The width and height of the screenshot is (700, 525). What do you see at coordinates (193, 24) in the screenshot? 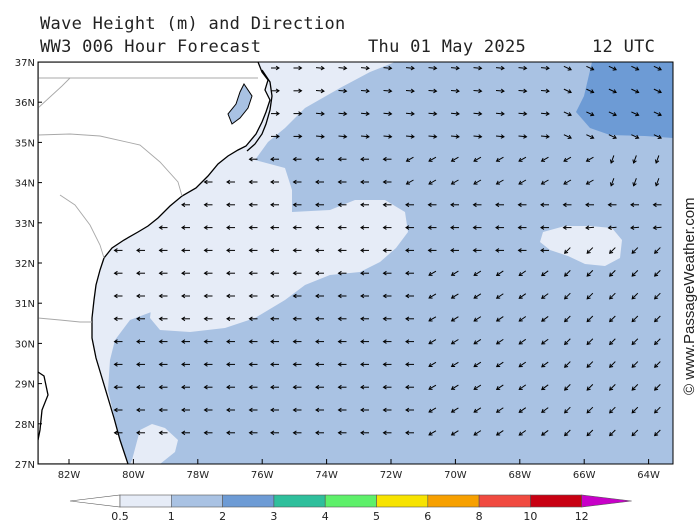
I see `map-title: Wave Height (m) and Direction` at bounding box center [193, 24].